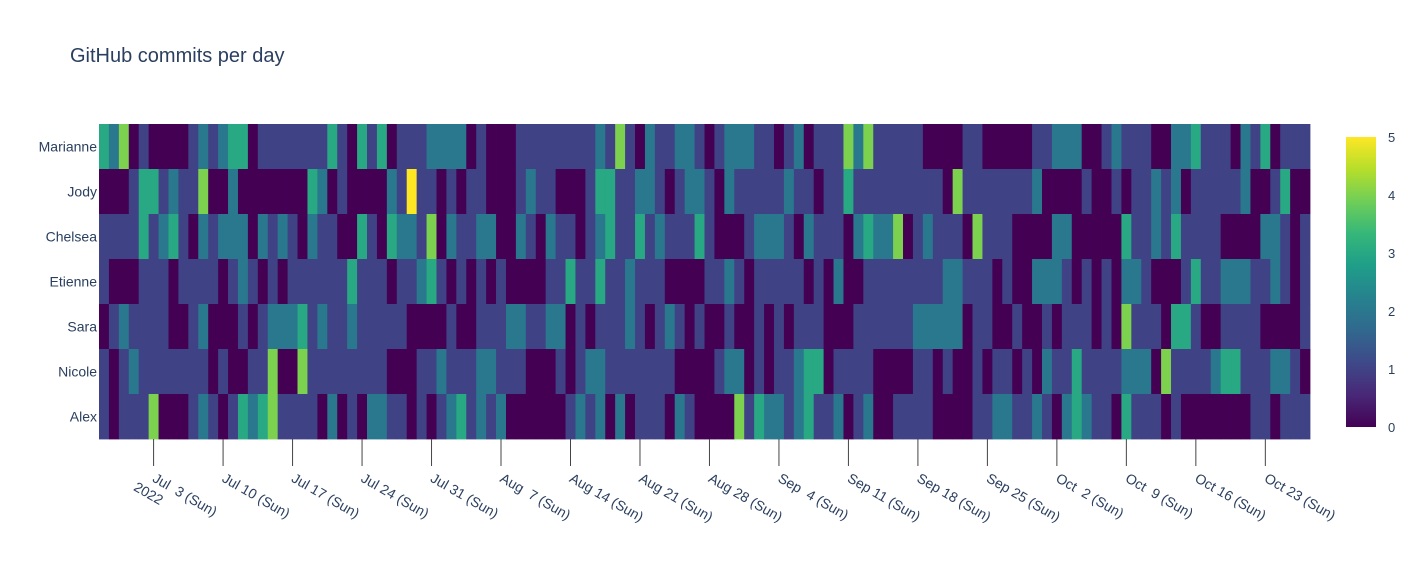  I want to click on colorbar-tick-label: 1, so click(1391, 369).